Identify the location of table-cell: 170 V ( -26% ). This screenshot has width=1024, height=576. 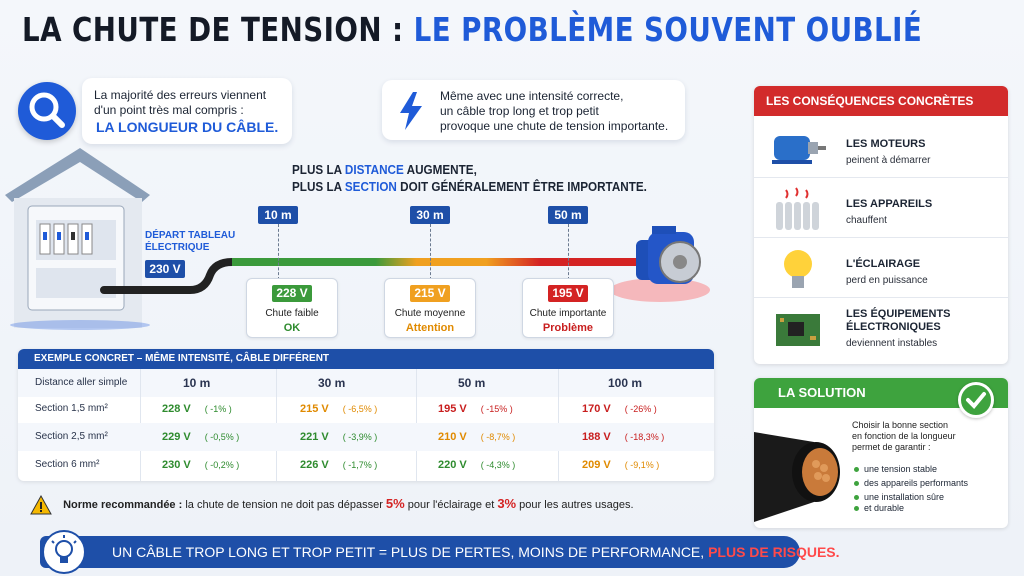
(619, 409).